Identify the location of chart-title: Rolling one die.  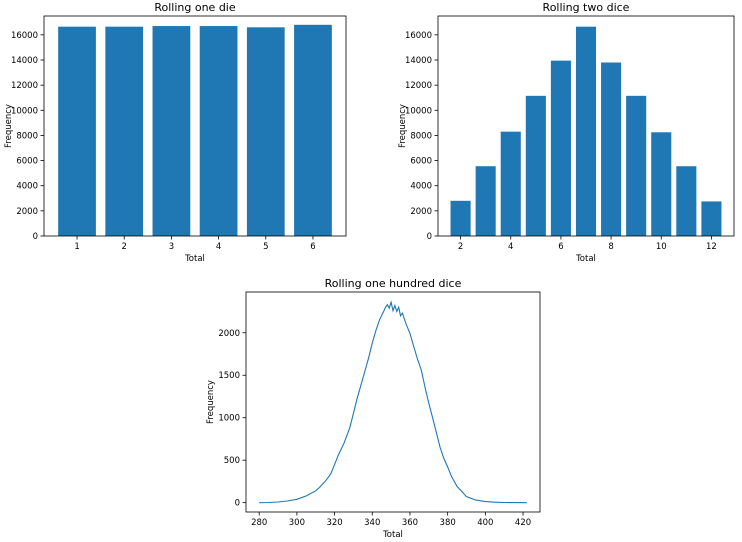
(195, 7).